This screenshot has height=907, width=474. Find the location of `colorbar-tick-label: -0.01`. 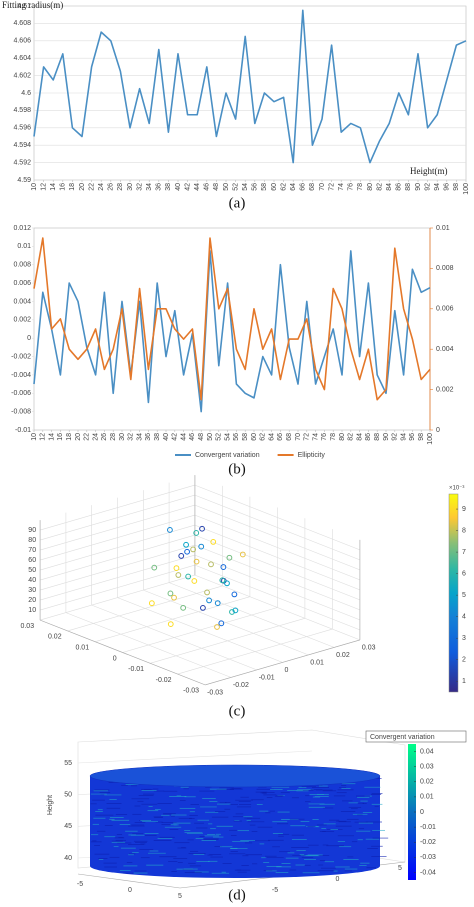

colorbar-tick-label: -0.01 is located at coordinates (428, 827).